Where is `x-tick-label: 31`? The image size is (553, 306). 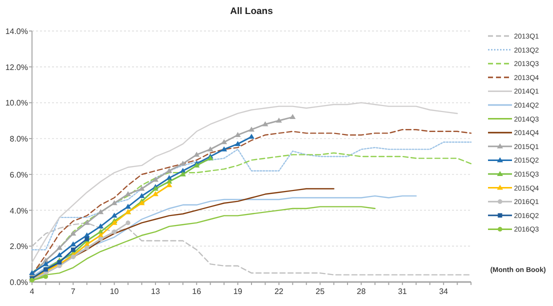
x-tick-label: 31 is located at coordinates (403, 291).